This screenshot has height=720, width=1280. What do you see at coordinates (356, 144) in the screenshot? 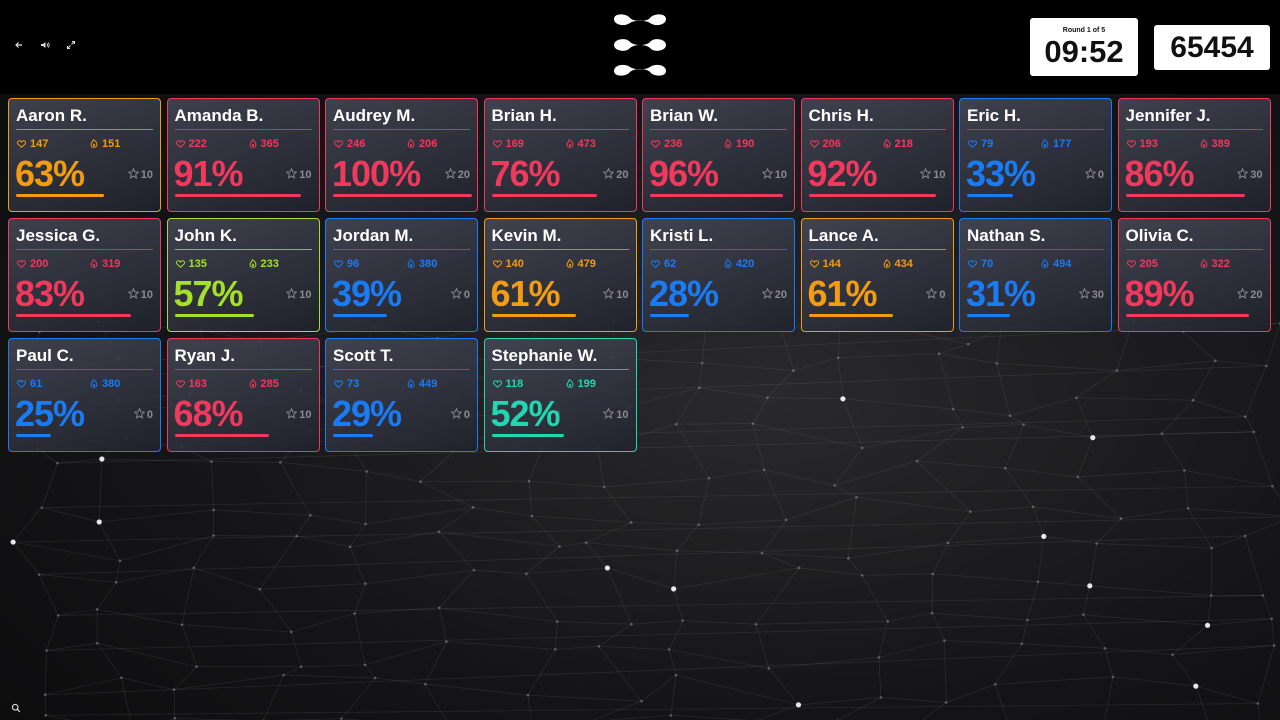
I see `likes-count: 246` at bounding box center [356, 144].